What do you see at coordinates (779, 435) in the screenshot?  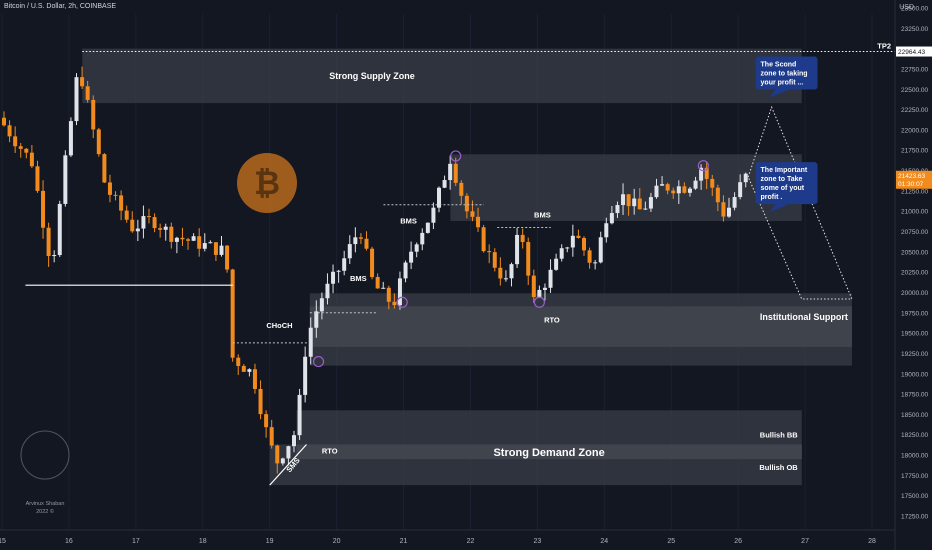 I see `zone-side-label: Bullish BB` at bounding box center [779, 435].